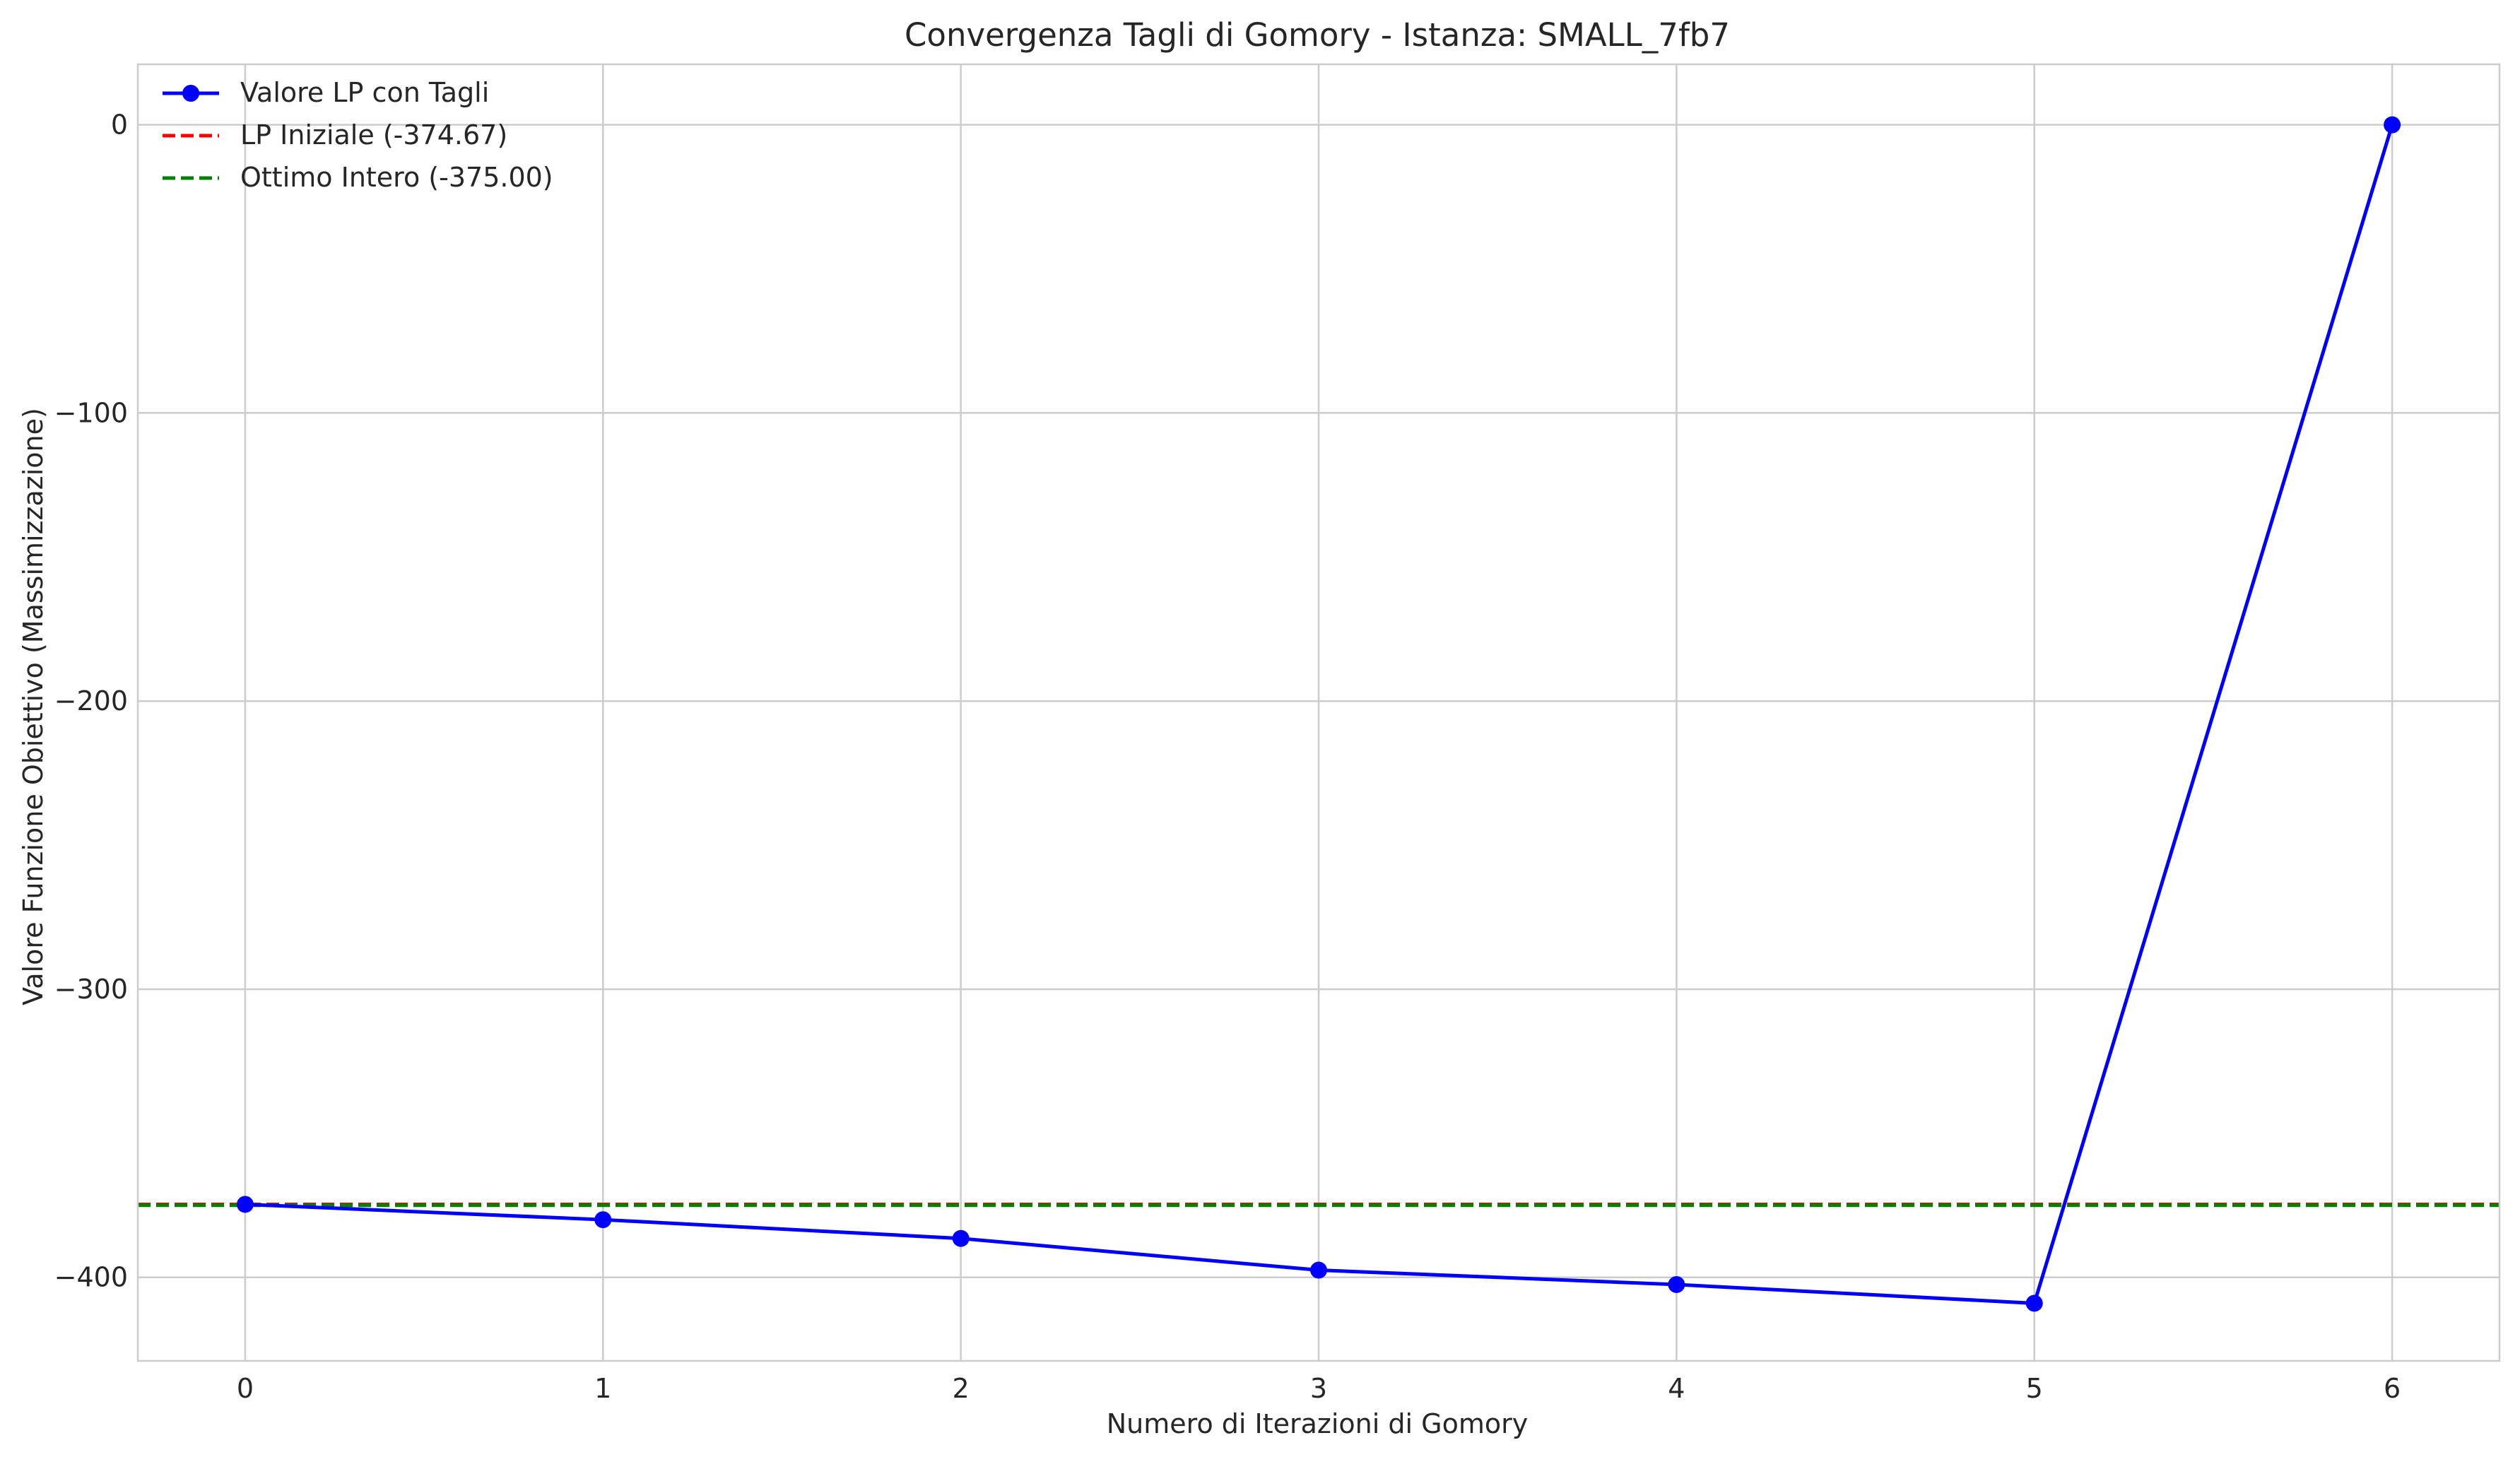 This screenshot has height=1457, width=2520. What do you see at coordinates (373, 135) in the screenshot?
I see `legend-label-reference-0: LP Iniziale (-374.67)` at bounding box center [373, 135].